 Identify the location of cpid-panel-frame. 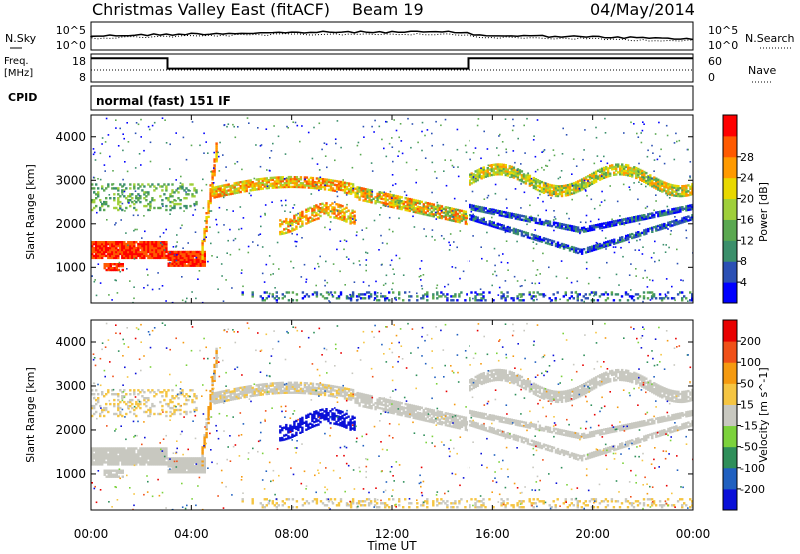
(392, 98).